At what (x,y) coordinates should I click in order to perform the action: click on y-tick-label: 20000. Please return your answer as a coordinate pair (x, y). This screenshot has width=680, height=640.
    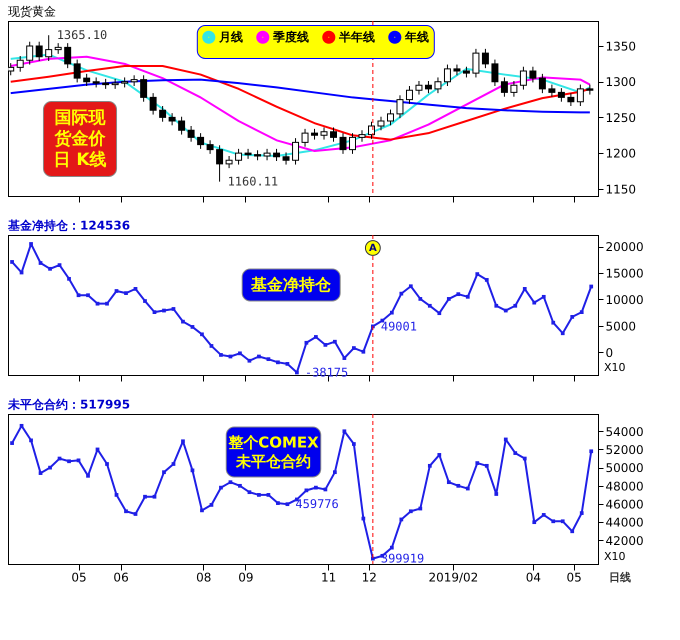
    Looking at the image, I should click on (625, 247).